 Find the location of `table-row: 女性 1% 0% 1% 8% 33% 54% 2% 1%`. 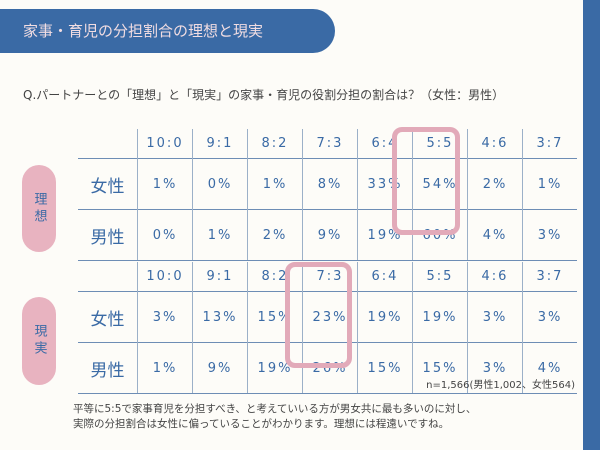

table-row: 女性 1% 0% 1% 8% 33% 54% 2% 1% is located at coordinates (327, 184).